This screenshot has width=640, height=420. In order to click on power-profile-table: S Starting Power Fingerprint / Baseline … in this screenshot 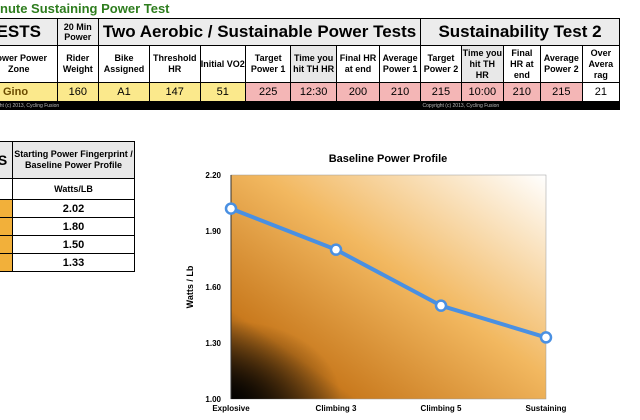, I will do `click(67, 206)`.